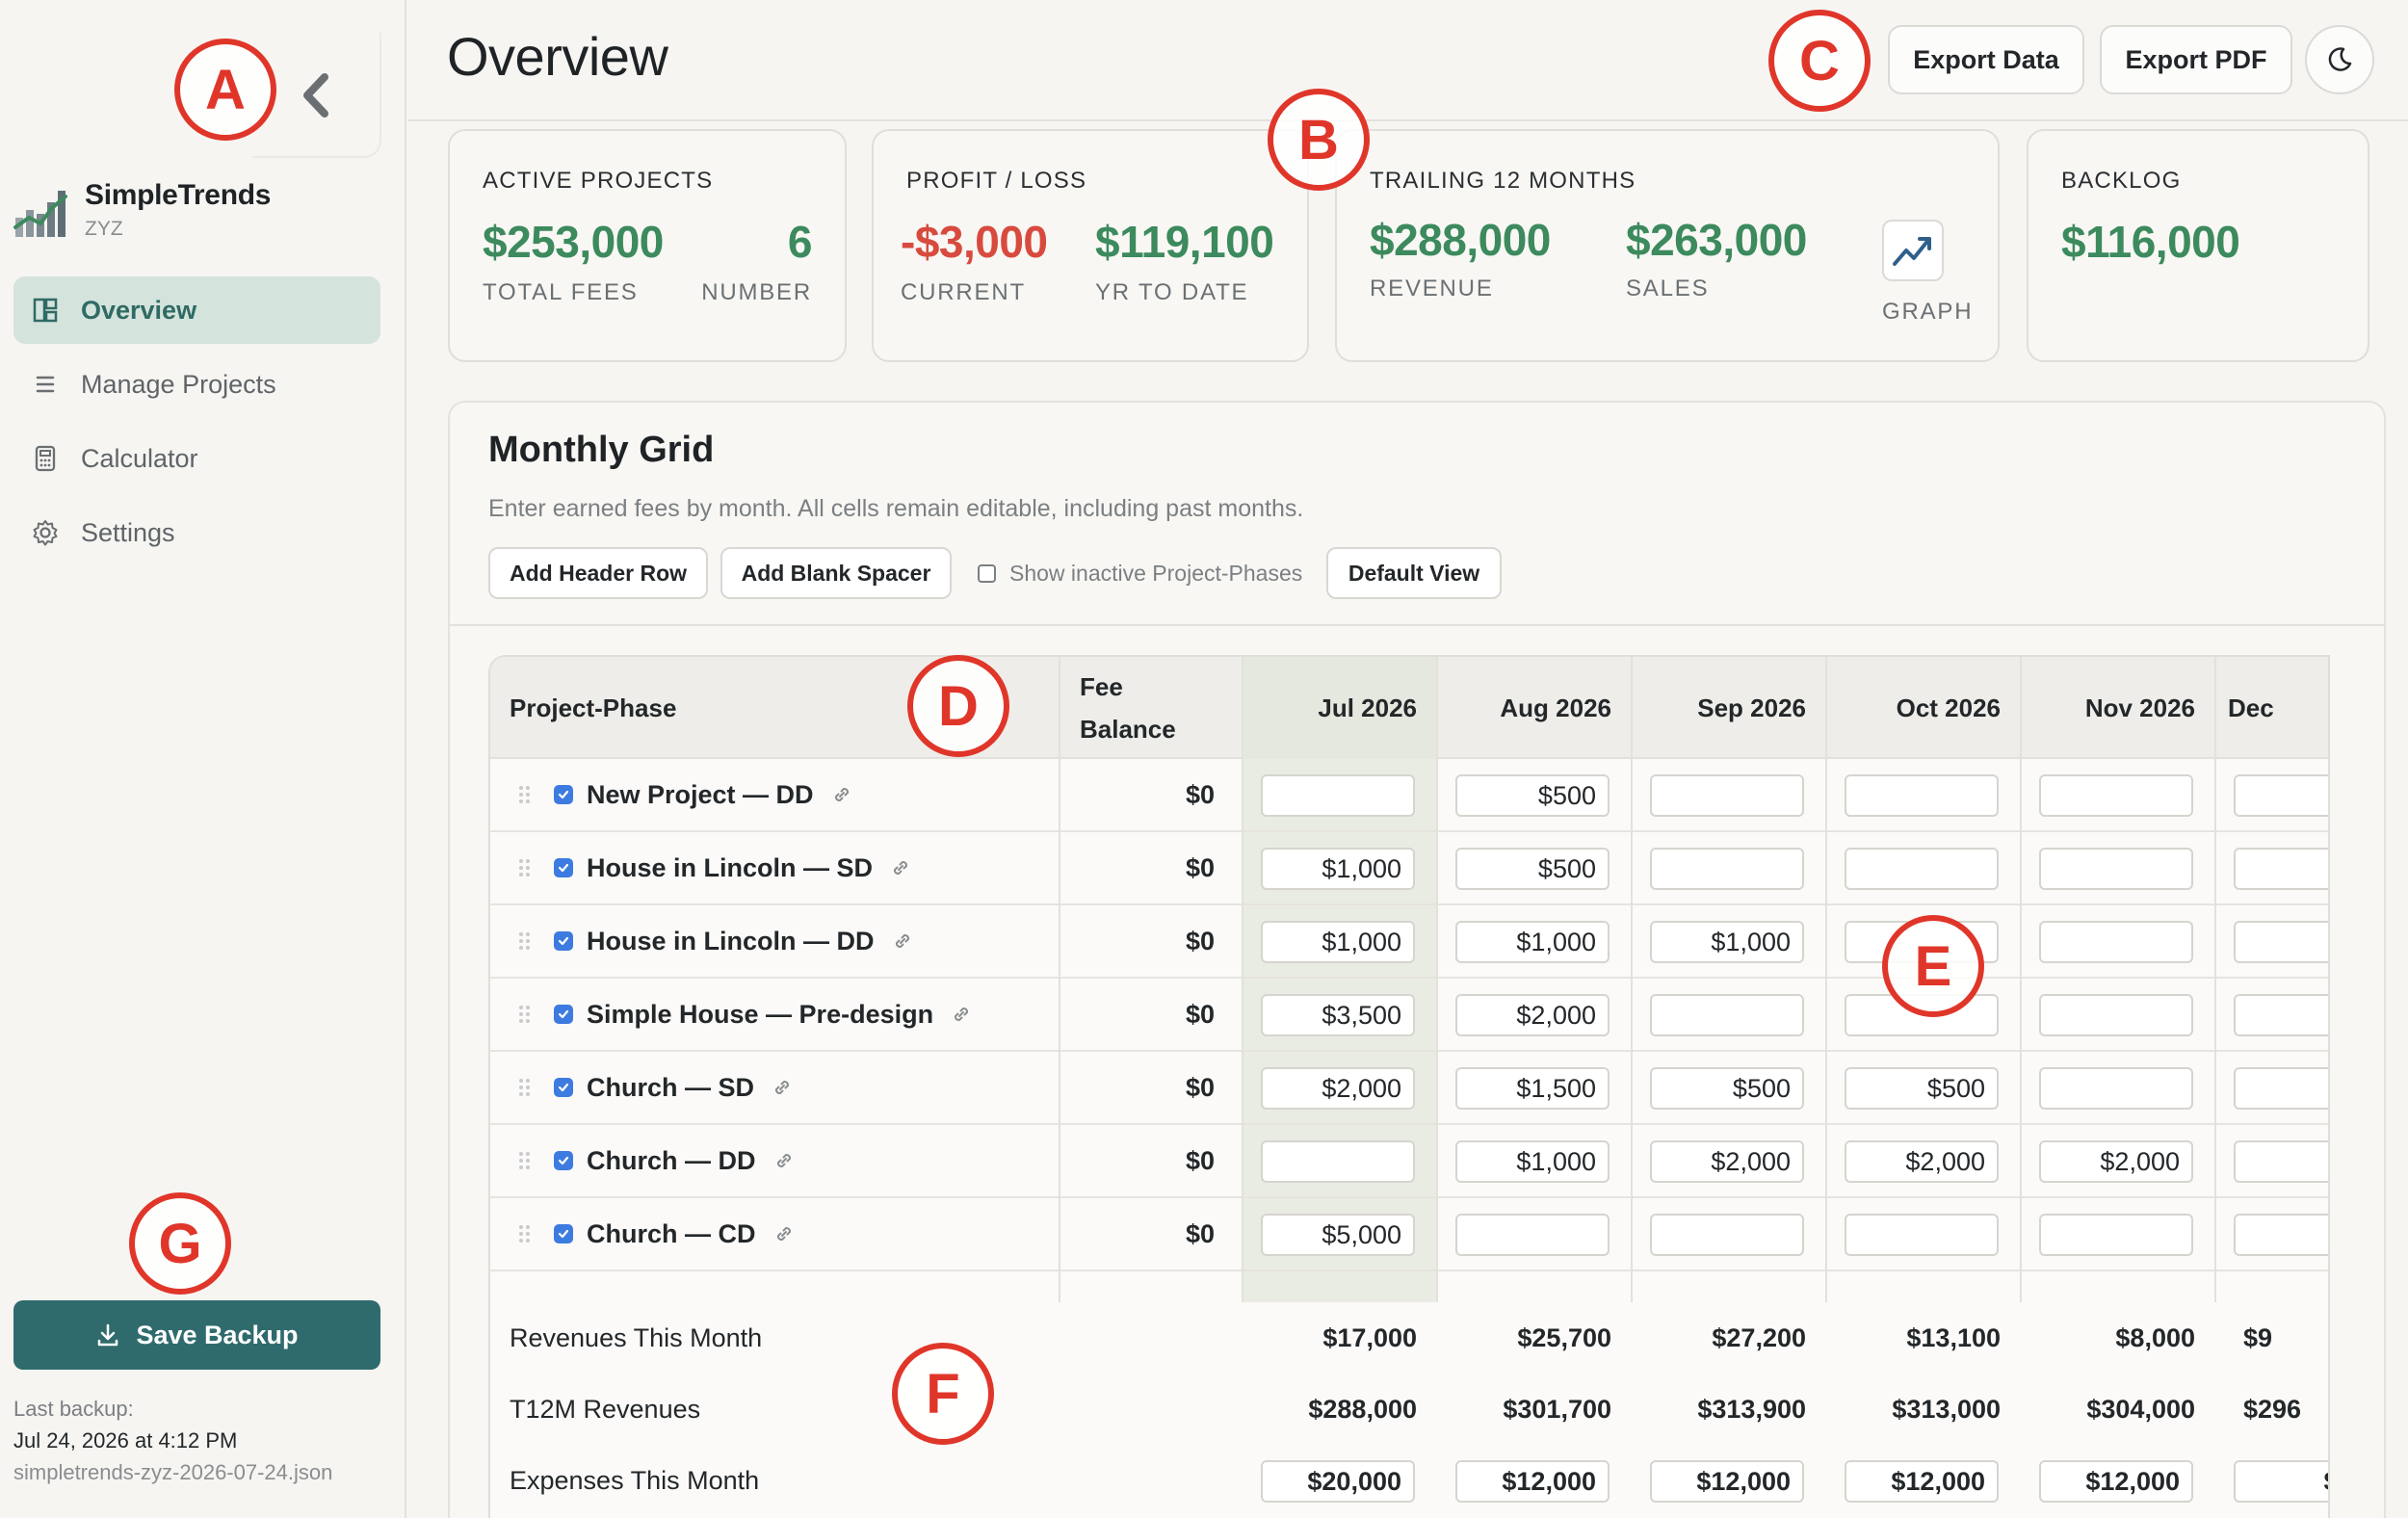  Describe the element at coordinates (1140, 573) in the screenshot. I see `show-inactive-toggle: Show inactive Project-Phases` at that location.